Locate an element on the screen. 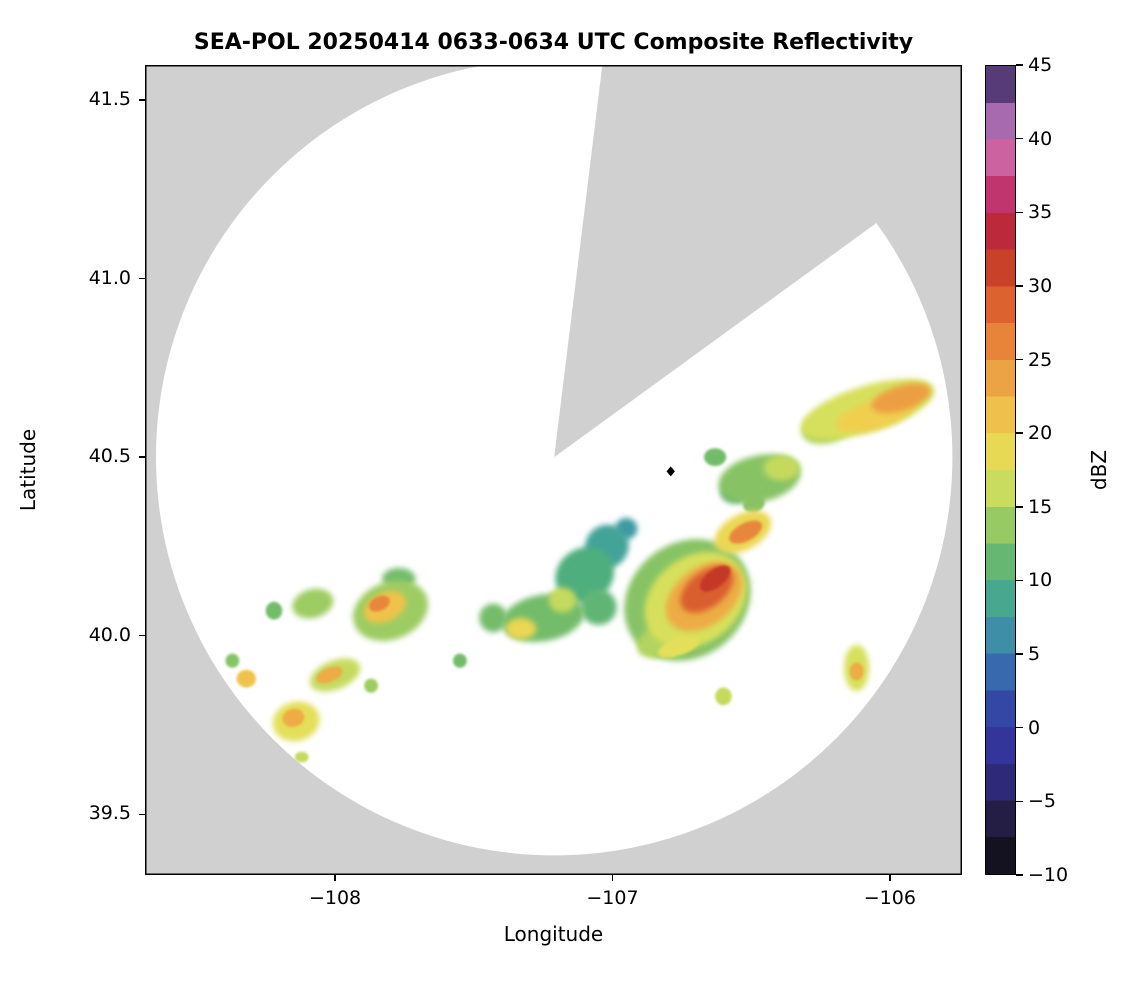 This screenshot has width=1146, height=990. colorbar-tick-label: 0 is located at coordinates (1034, 727).